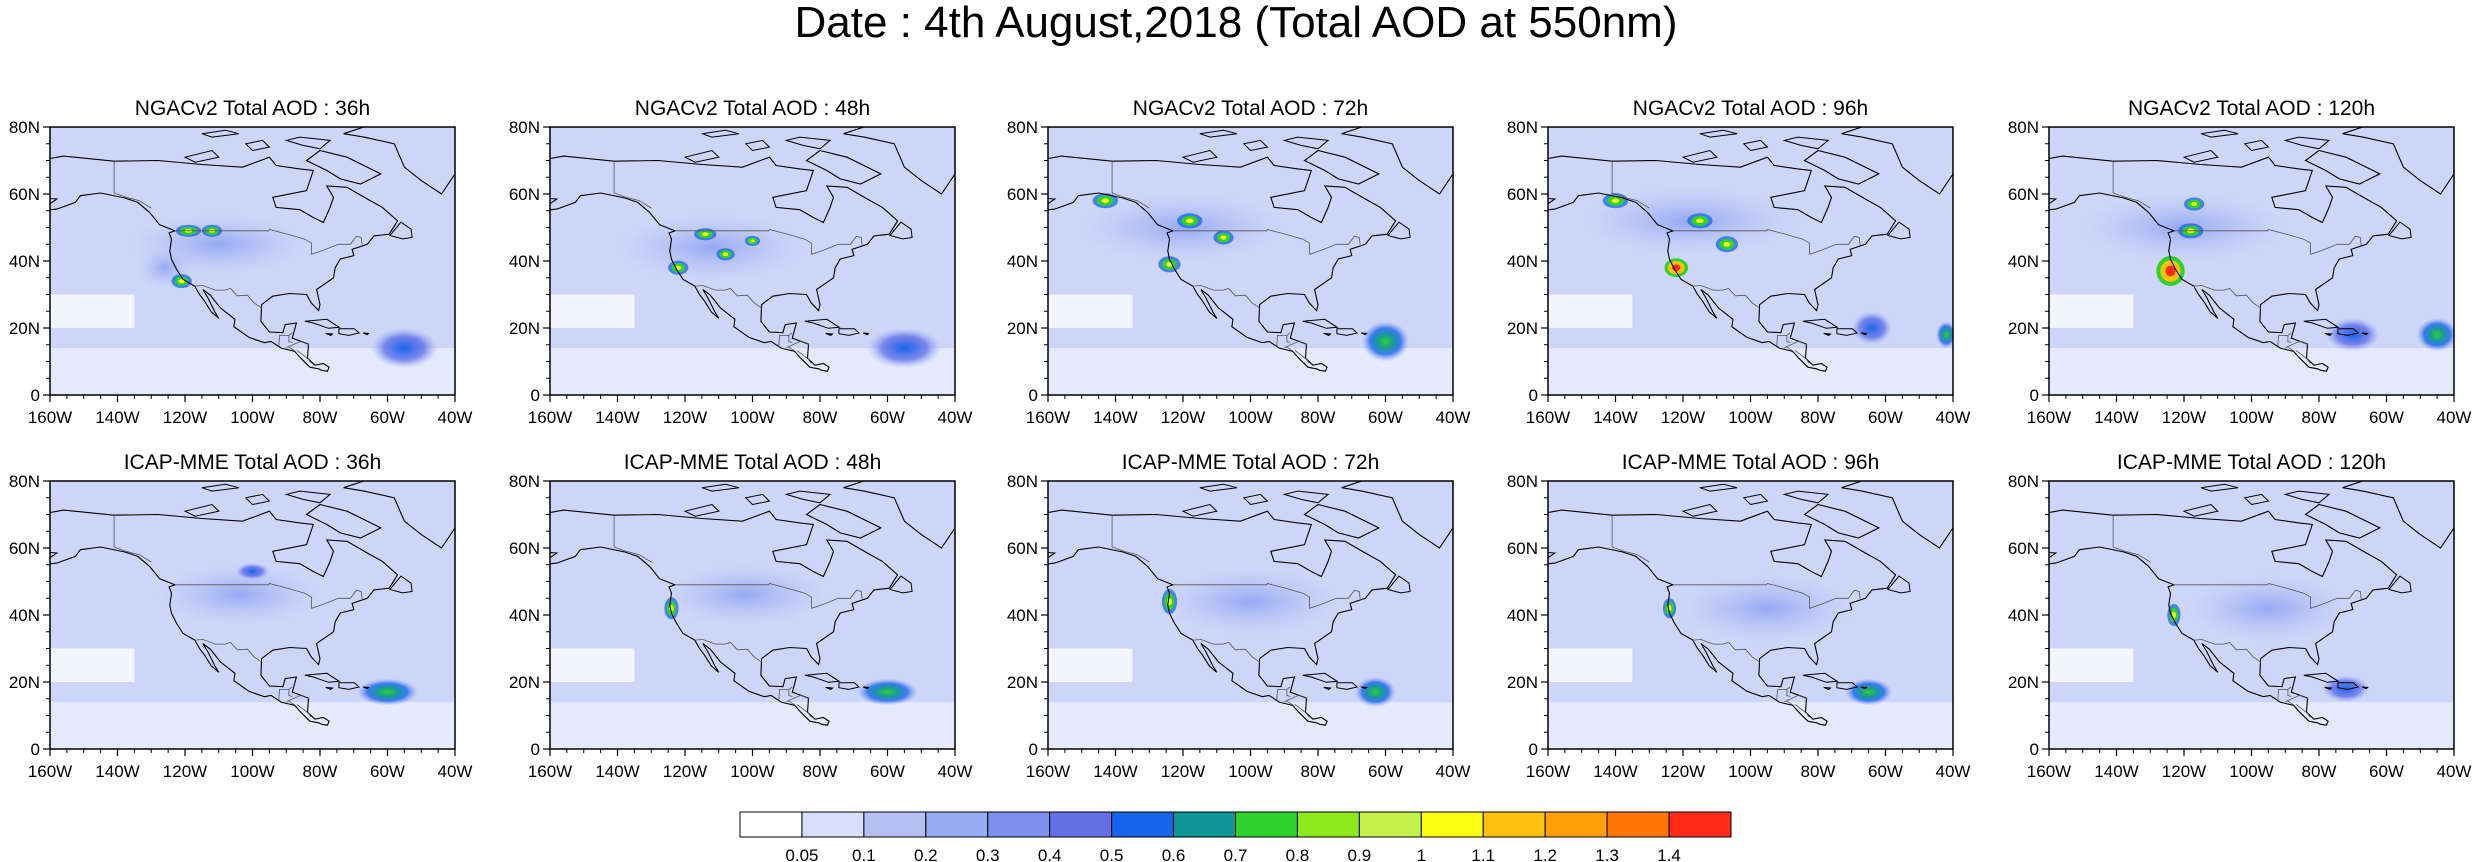 Image resolution: width=2472 pixels, height=862 pixels. Describe the element at coordinates (1421, 854) in the screenshot. I see `colorbar-label: 1` at that location.